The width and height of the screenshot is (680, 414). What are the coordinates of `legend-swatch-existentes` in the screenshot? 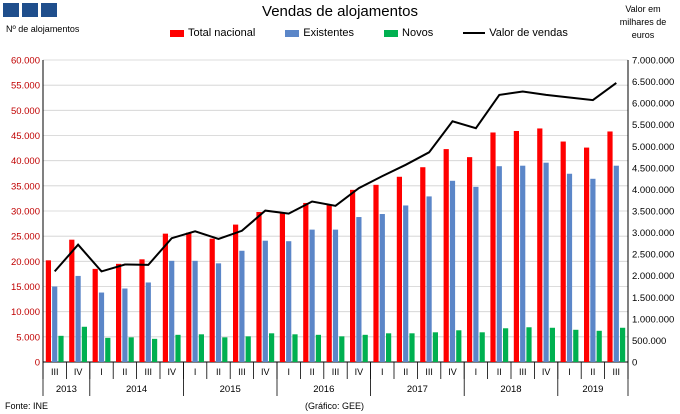 It's located at (292, 33).